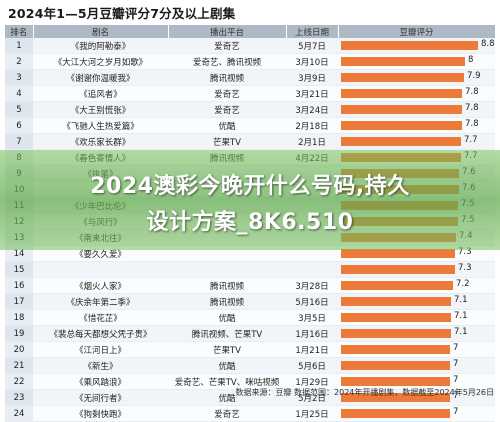  I want to click on col-header-platform: 播出平台, so click(227, 31).